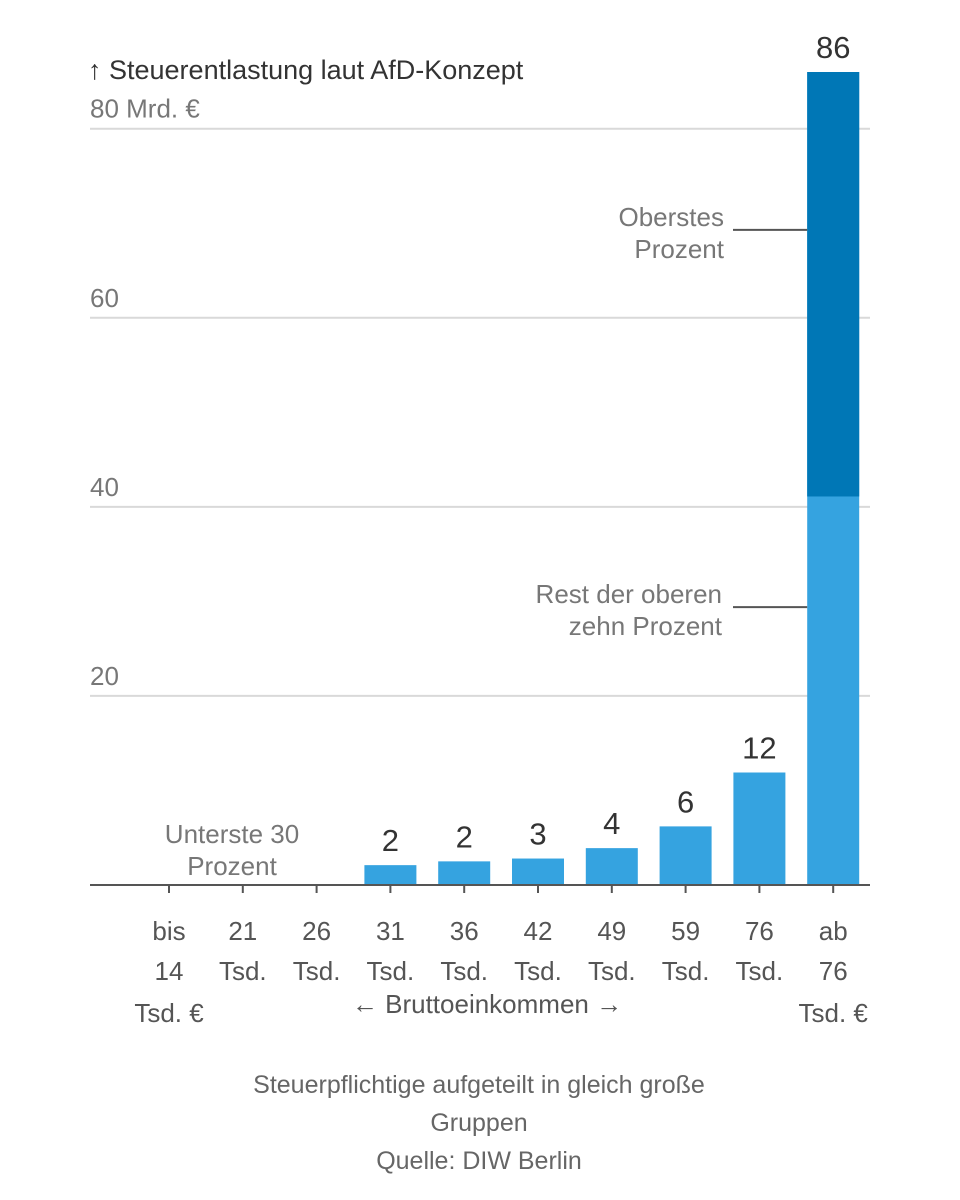  What do you see at coordinates (833, 47) in the screenshot?
I see `value-label-9: 86` at bounding box center [833, 47].